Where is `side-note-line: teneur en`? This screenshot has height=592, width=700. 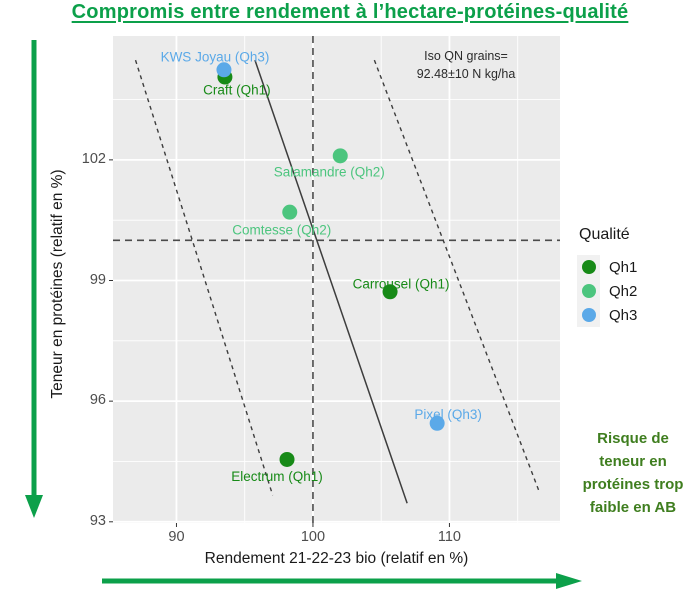 side-note-line: teneur en is located at coordinates (633, 461).